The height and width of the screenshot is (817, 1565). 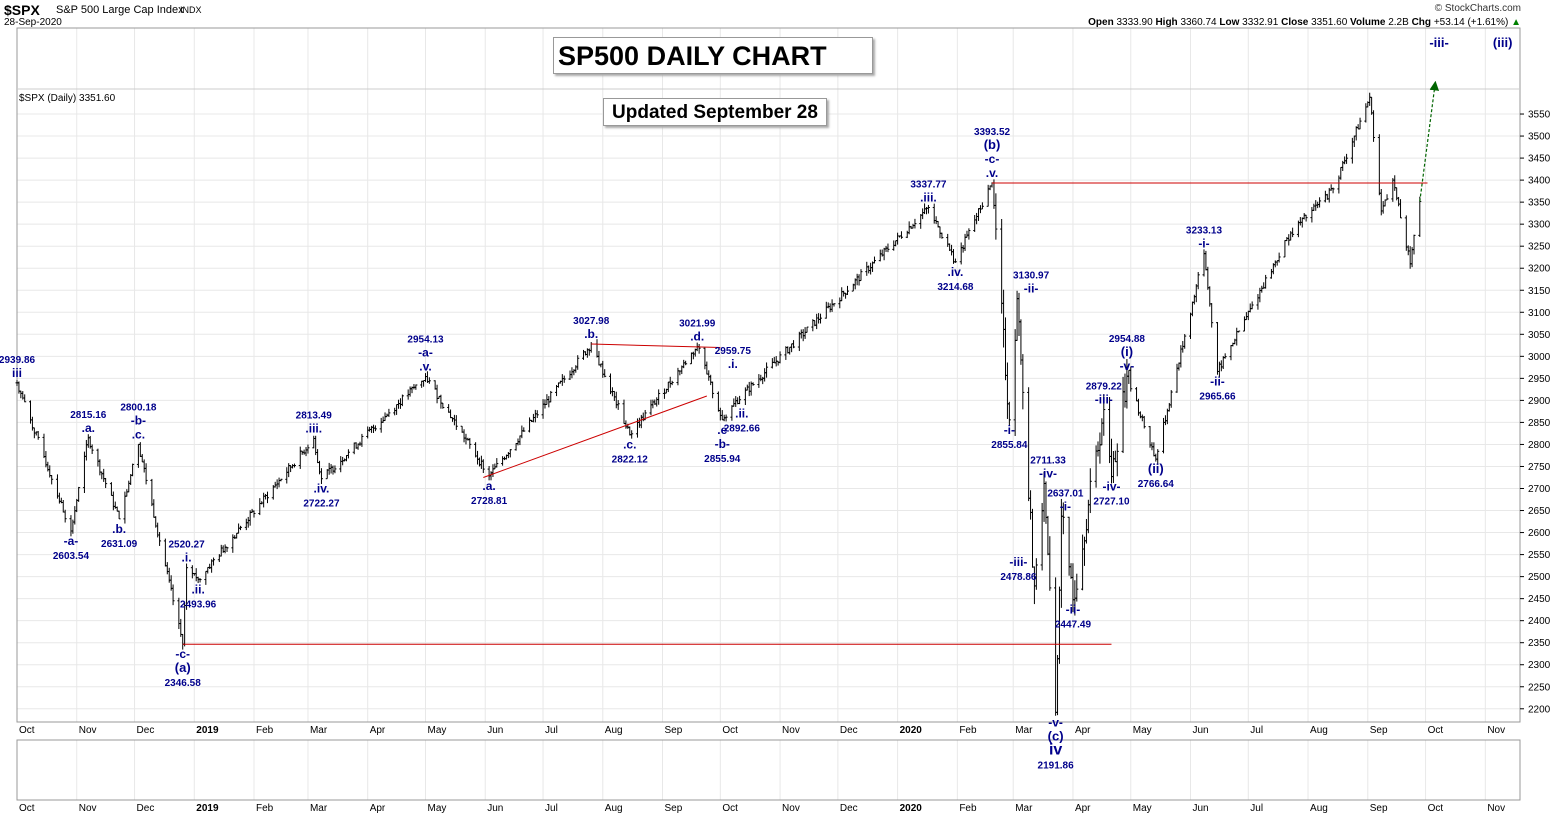 I want to click on wave-price-label: 2493.96, so click(x=198, y=604).